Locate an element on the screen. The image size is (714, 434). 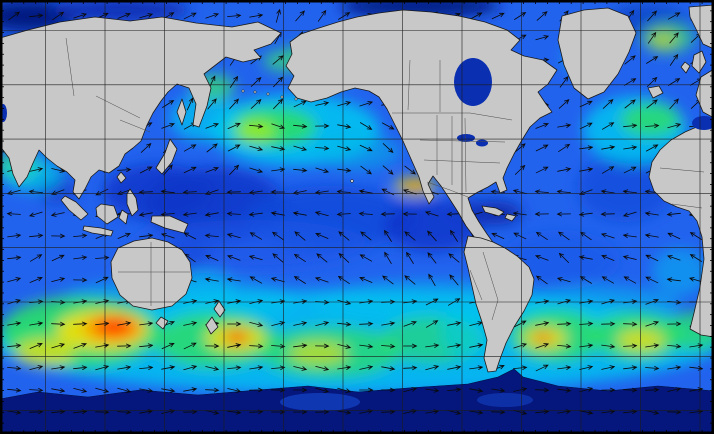
landmass-cuba is located at coordinates (493, 211).